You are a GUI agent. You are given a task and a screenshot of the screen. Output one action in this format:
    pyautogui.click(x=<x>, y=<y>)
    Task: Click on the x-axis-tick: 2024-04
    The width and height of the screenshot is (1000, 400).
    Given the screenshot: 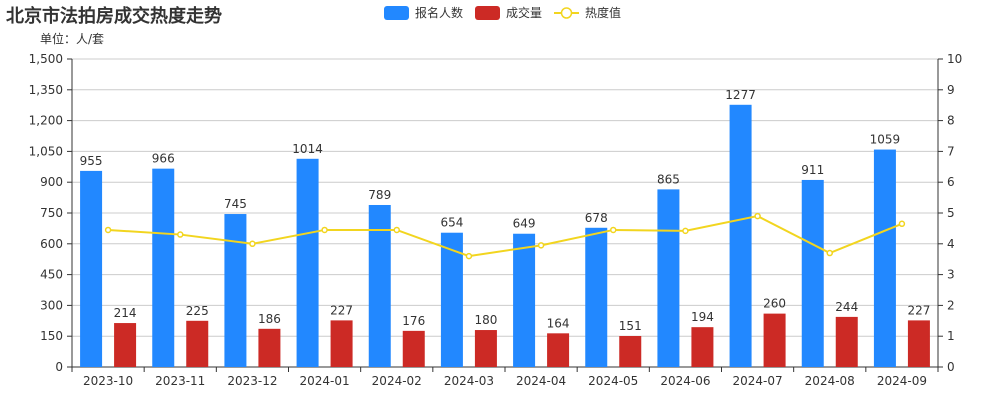 What is the action you would take?
    pyautogui.click(x=541, y=381)
    